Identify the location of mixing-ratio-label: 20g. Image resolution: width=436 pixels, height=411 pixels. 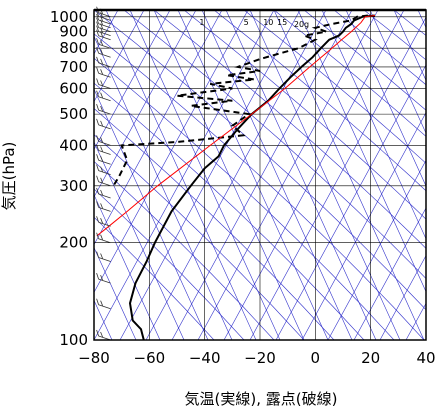
(301, 24).